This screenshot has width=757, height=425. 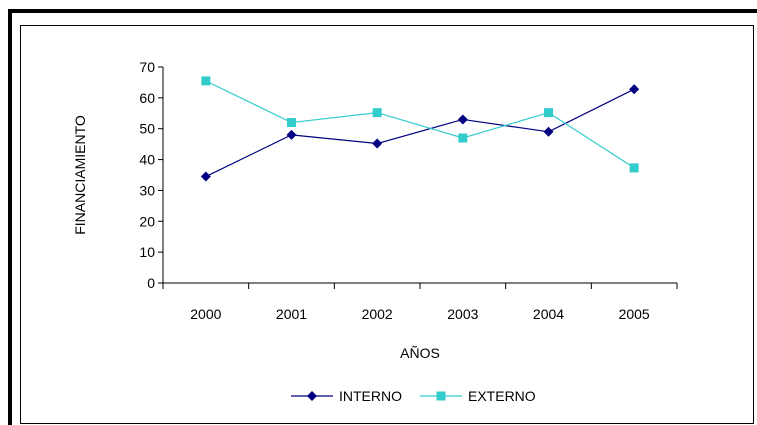 What do you see at coordinates (420, 302) in the screenshot?
I see `x-ticks: 2000 2001 2002 2003 2004 2005` at bounding box center [420, 302].